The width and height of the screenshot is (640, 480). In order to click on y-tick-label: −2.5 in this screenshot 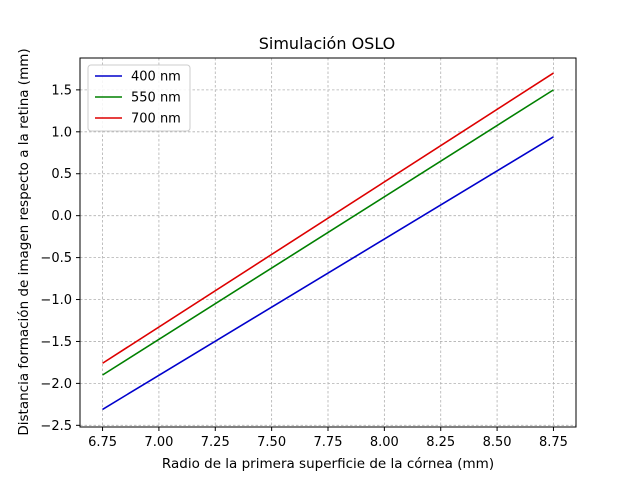, I will do `click(56, 426)`.